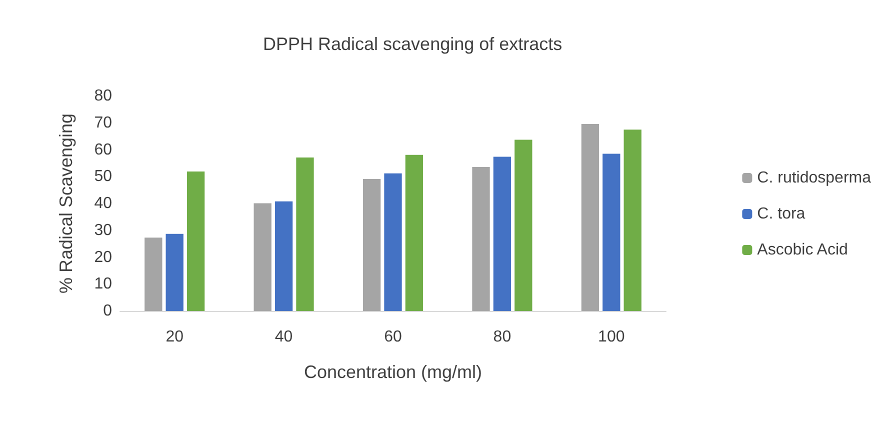 This screenshot has height=428, width=894. Describe the element at coordinates (611, 337) in the screenshot. I see `x-tick-label: 100` at that location.